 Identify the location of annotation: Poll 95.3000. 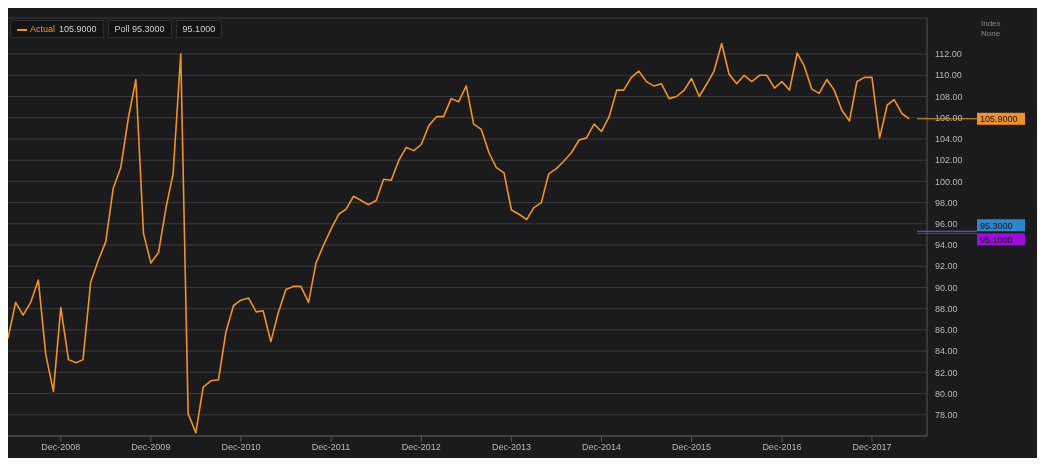
(139, 29).